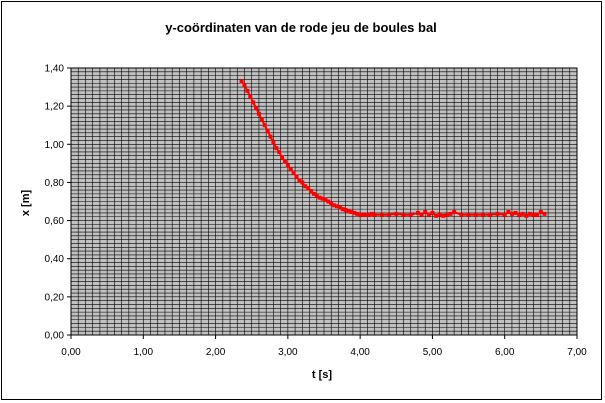  Describe the element at coordinates (577, 352) in the screenshot. I see `x-tick-label: 7,00` at that location.